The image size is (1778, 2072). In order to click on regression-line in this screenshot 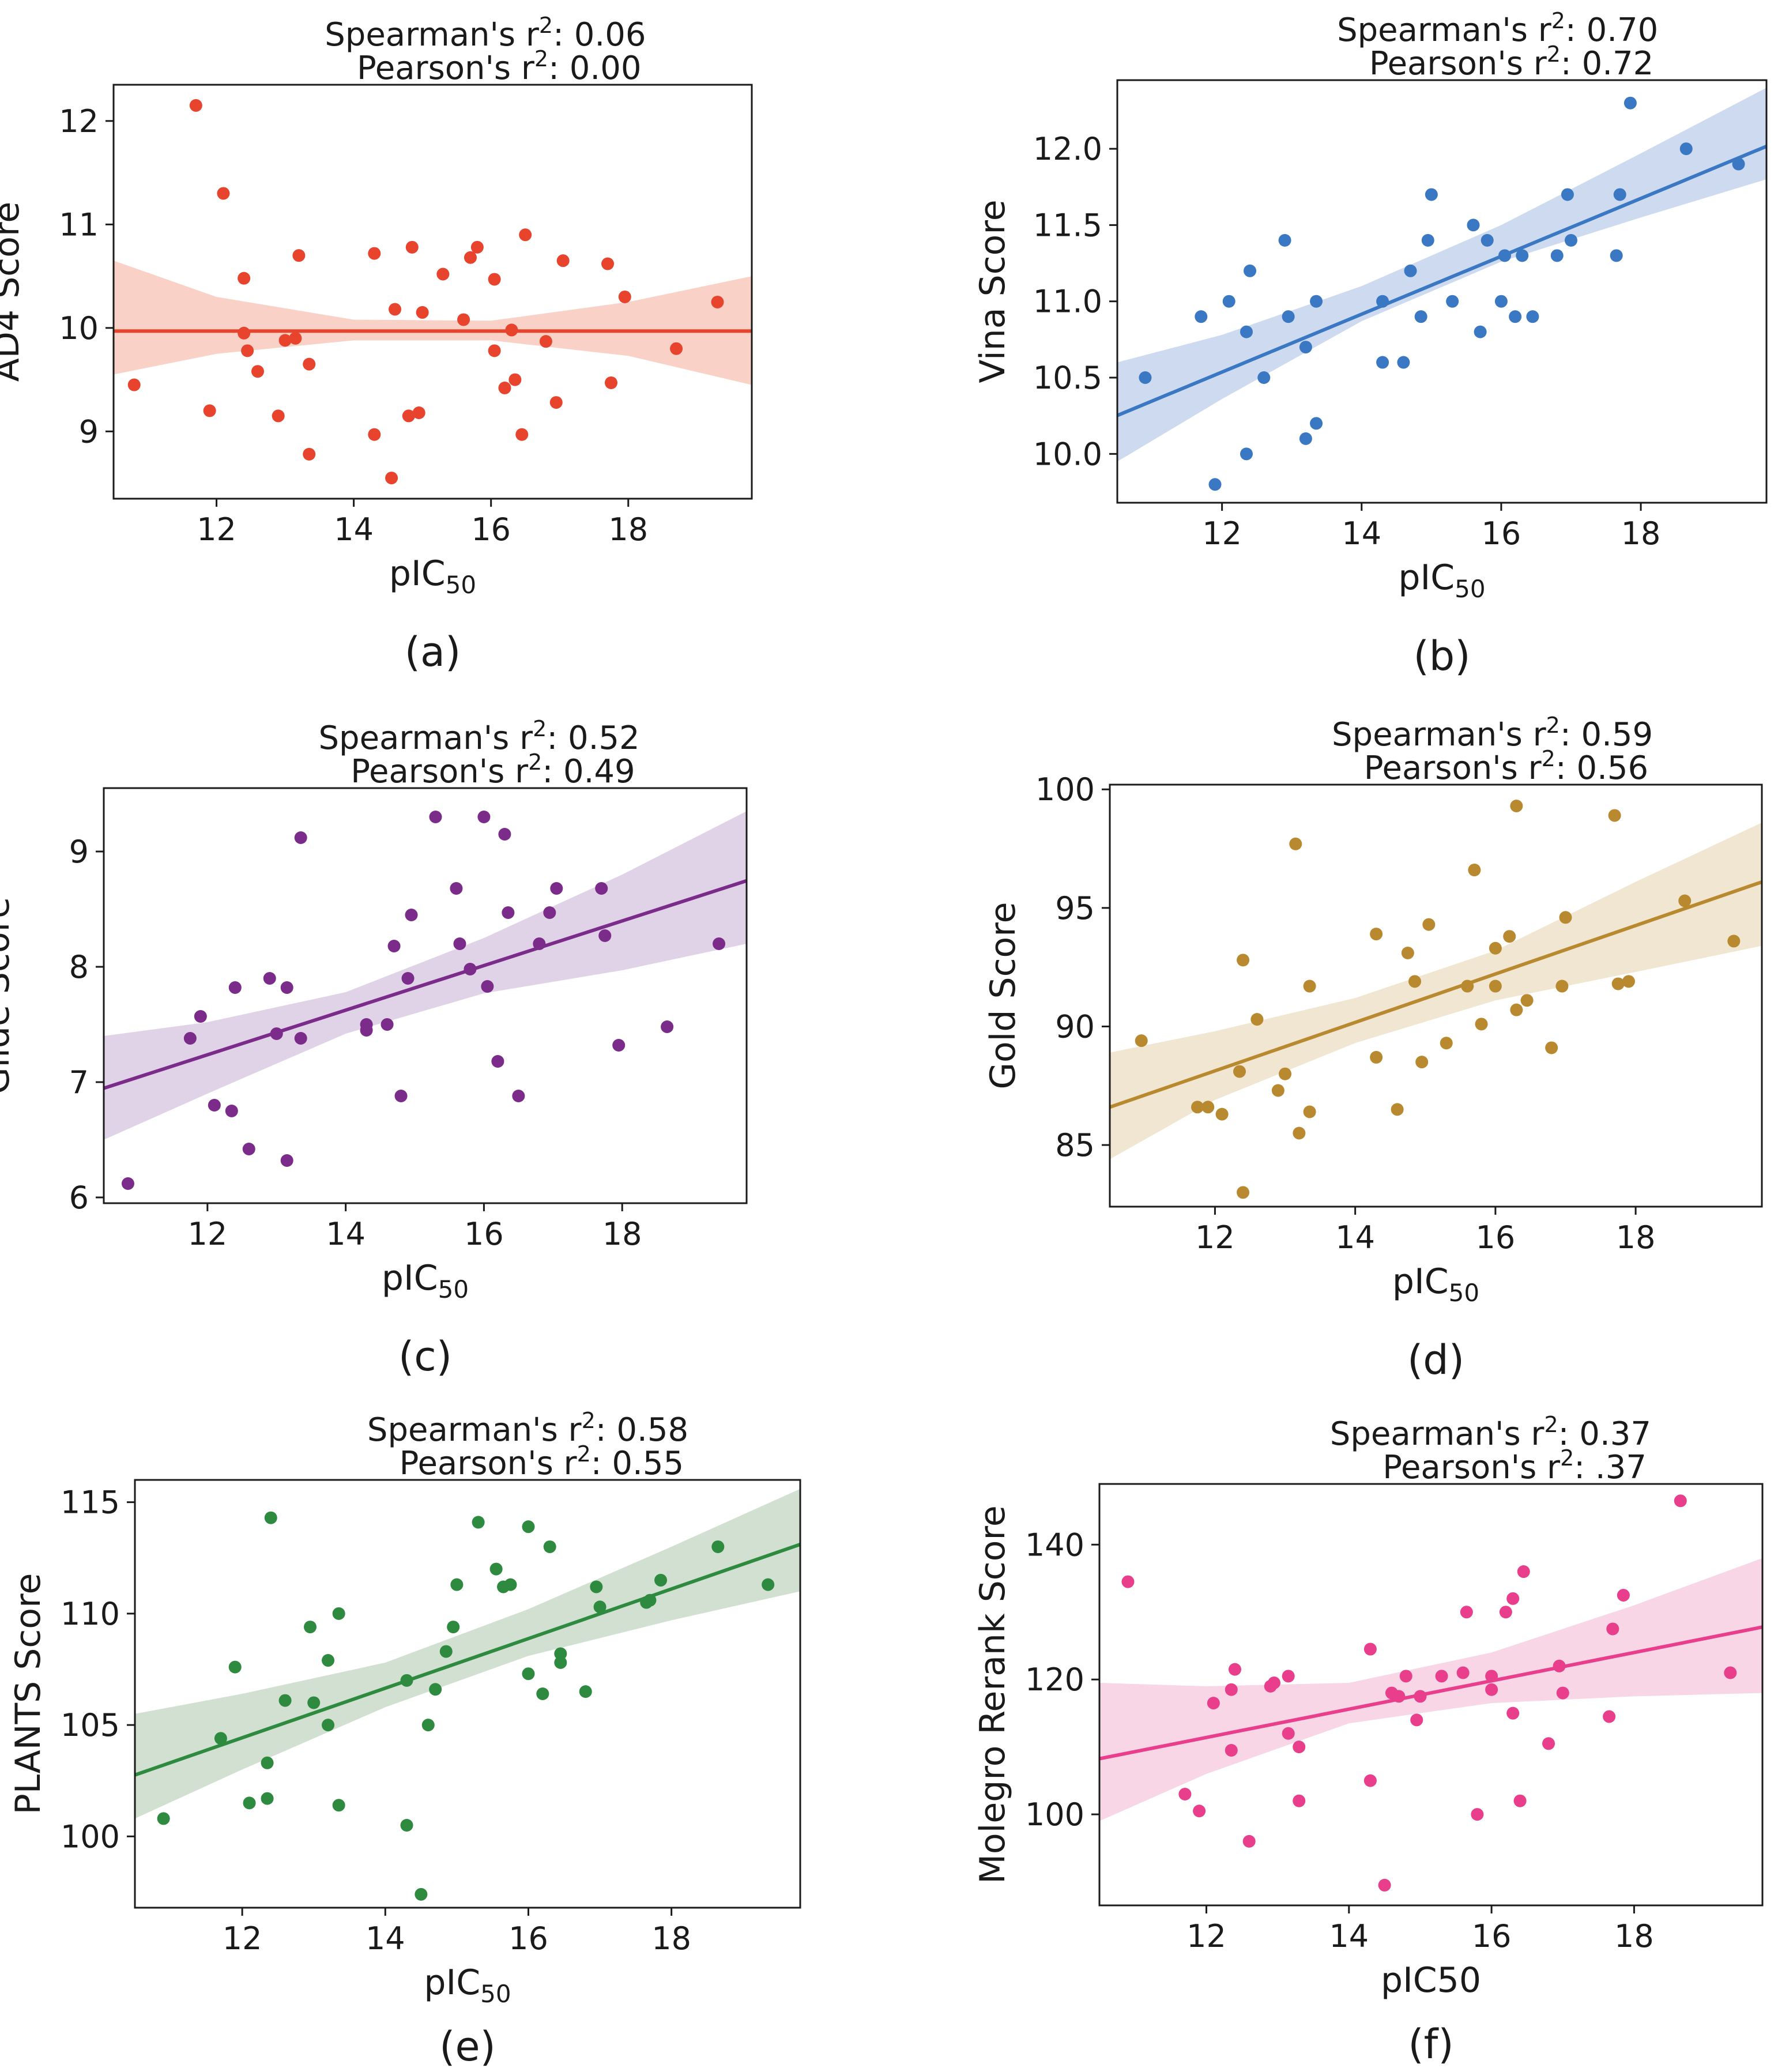, I will do `click(1430, 1693)`.